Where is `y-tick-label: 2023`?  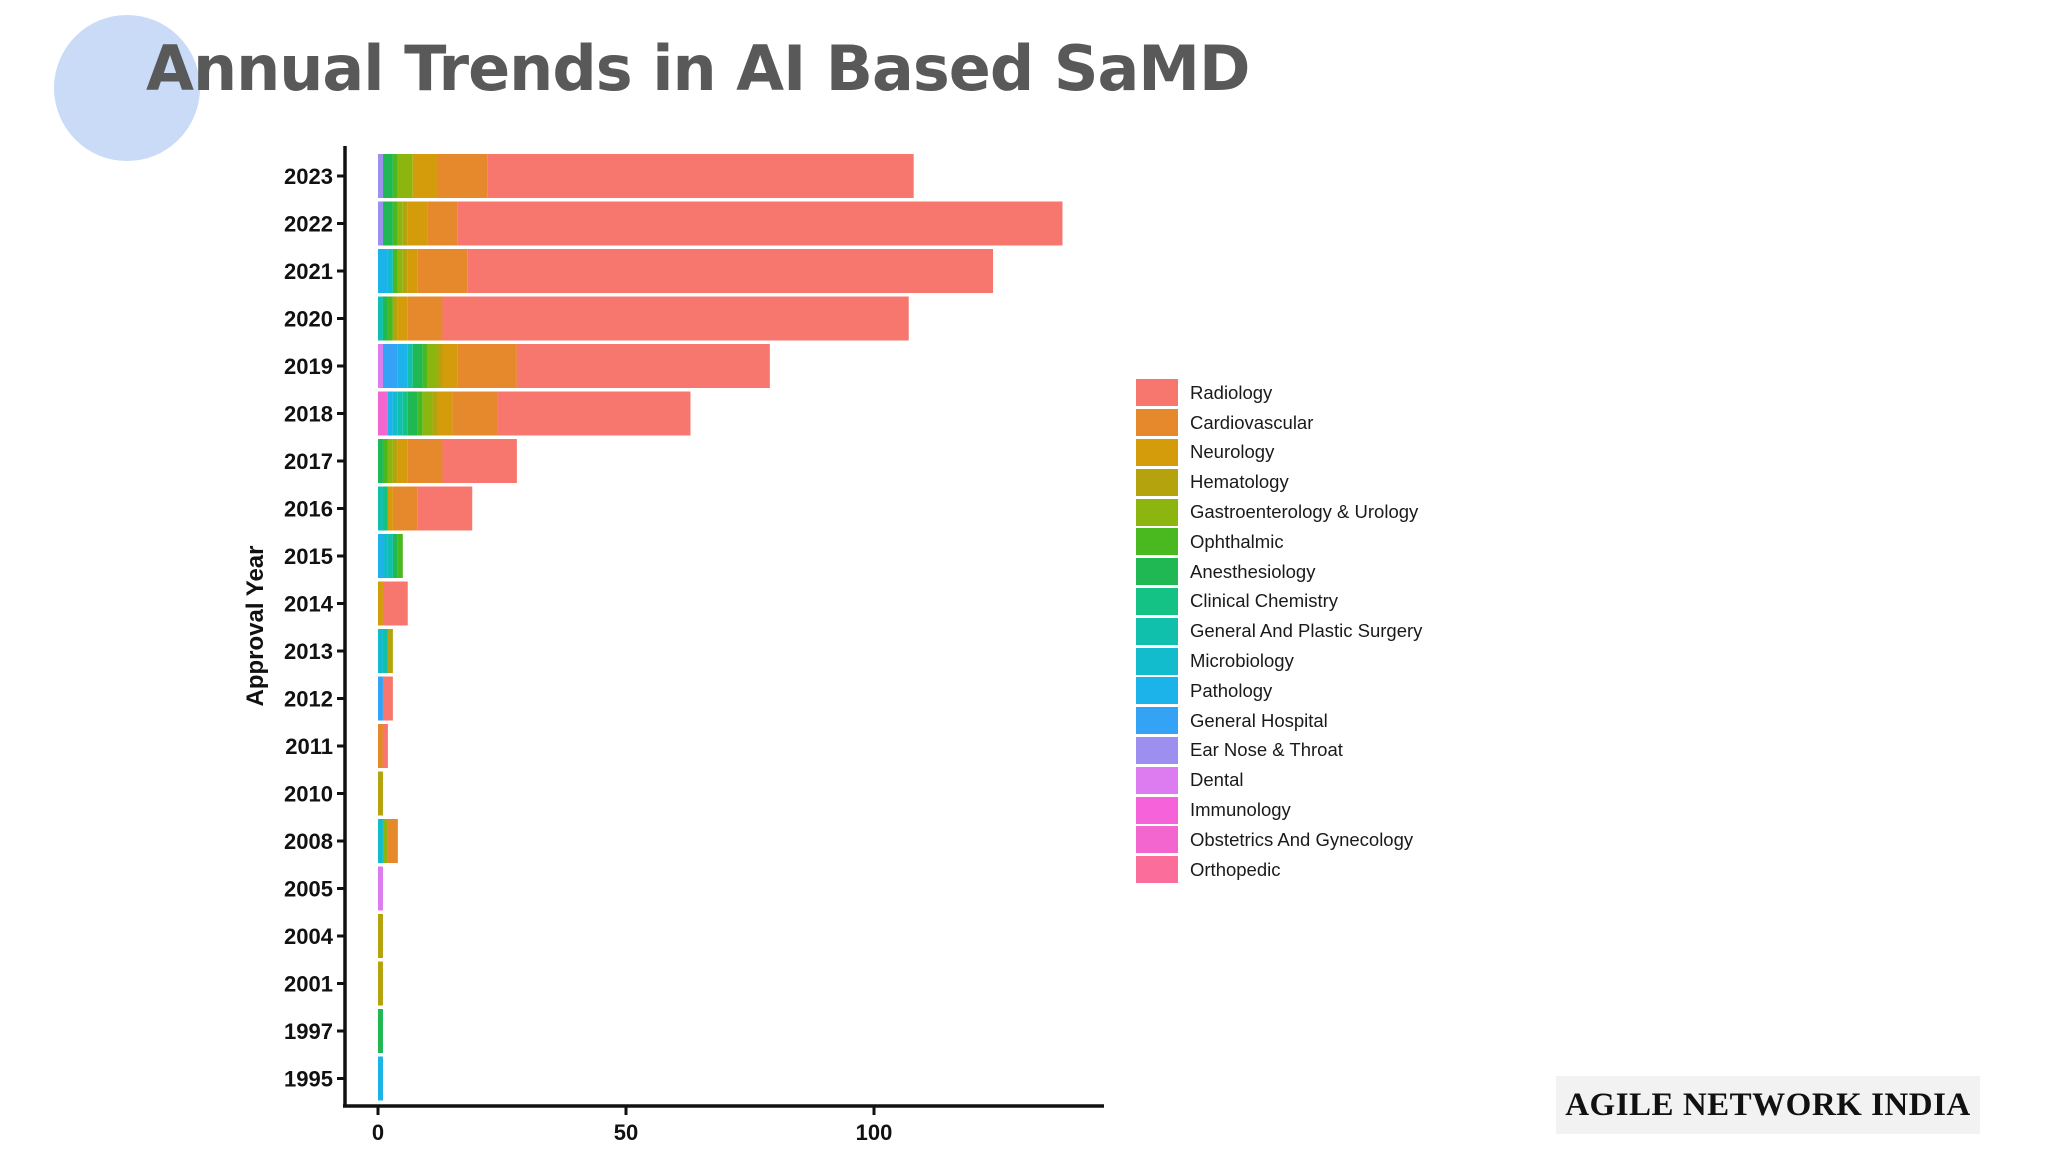
y-tick-label: 2023 is located at coordinates (308, 176).